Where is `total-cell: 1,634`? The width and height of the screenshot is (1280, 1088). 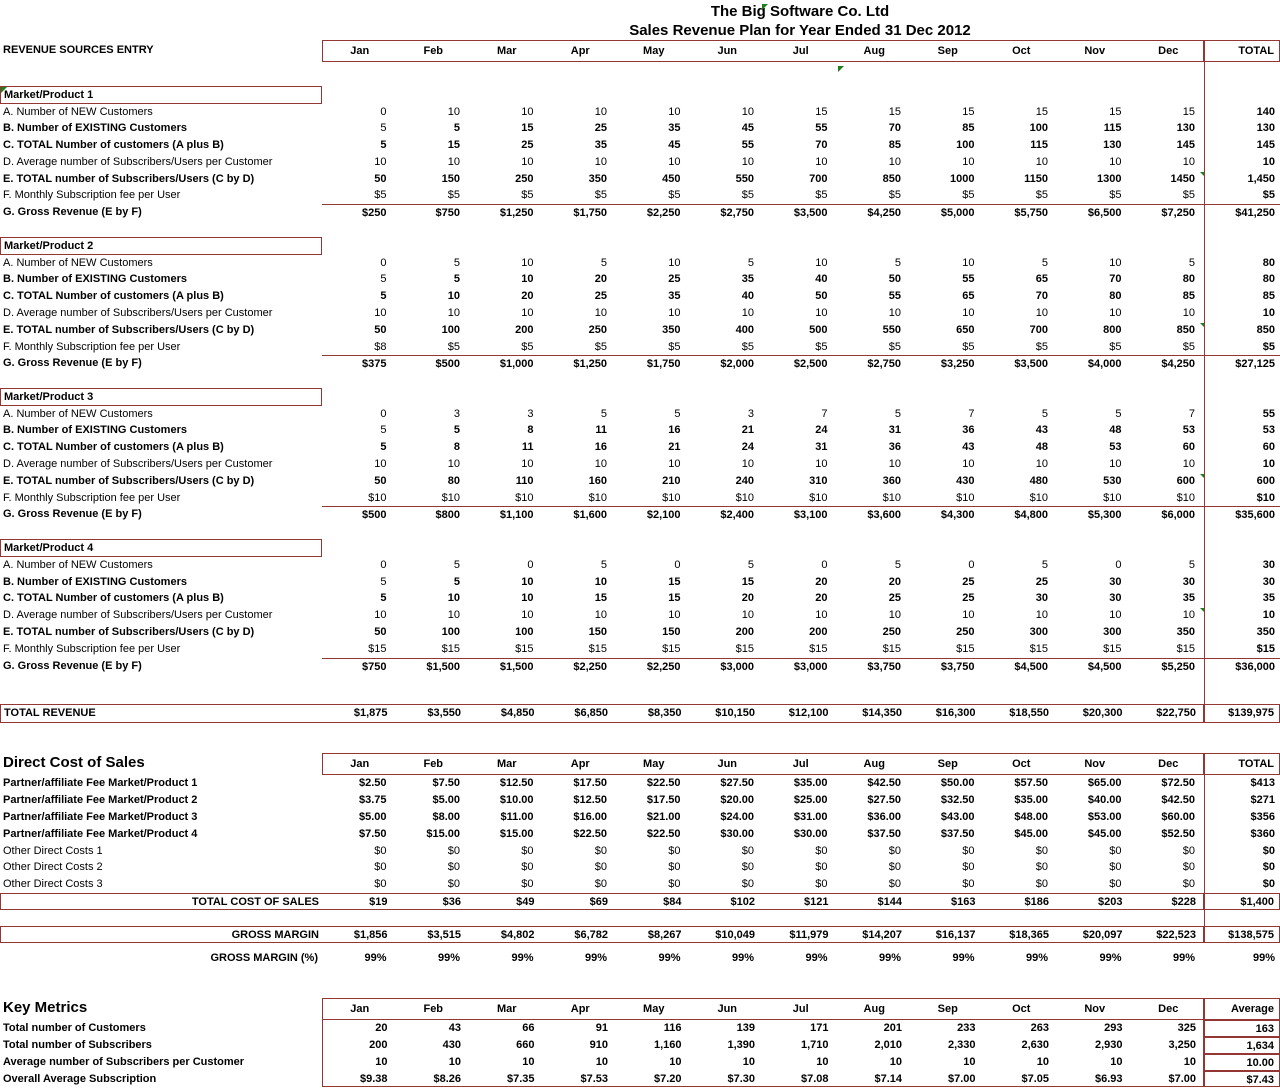 total-cell: 1,634 is located at coordinates (1242, 1045).